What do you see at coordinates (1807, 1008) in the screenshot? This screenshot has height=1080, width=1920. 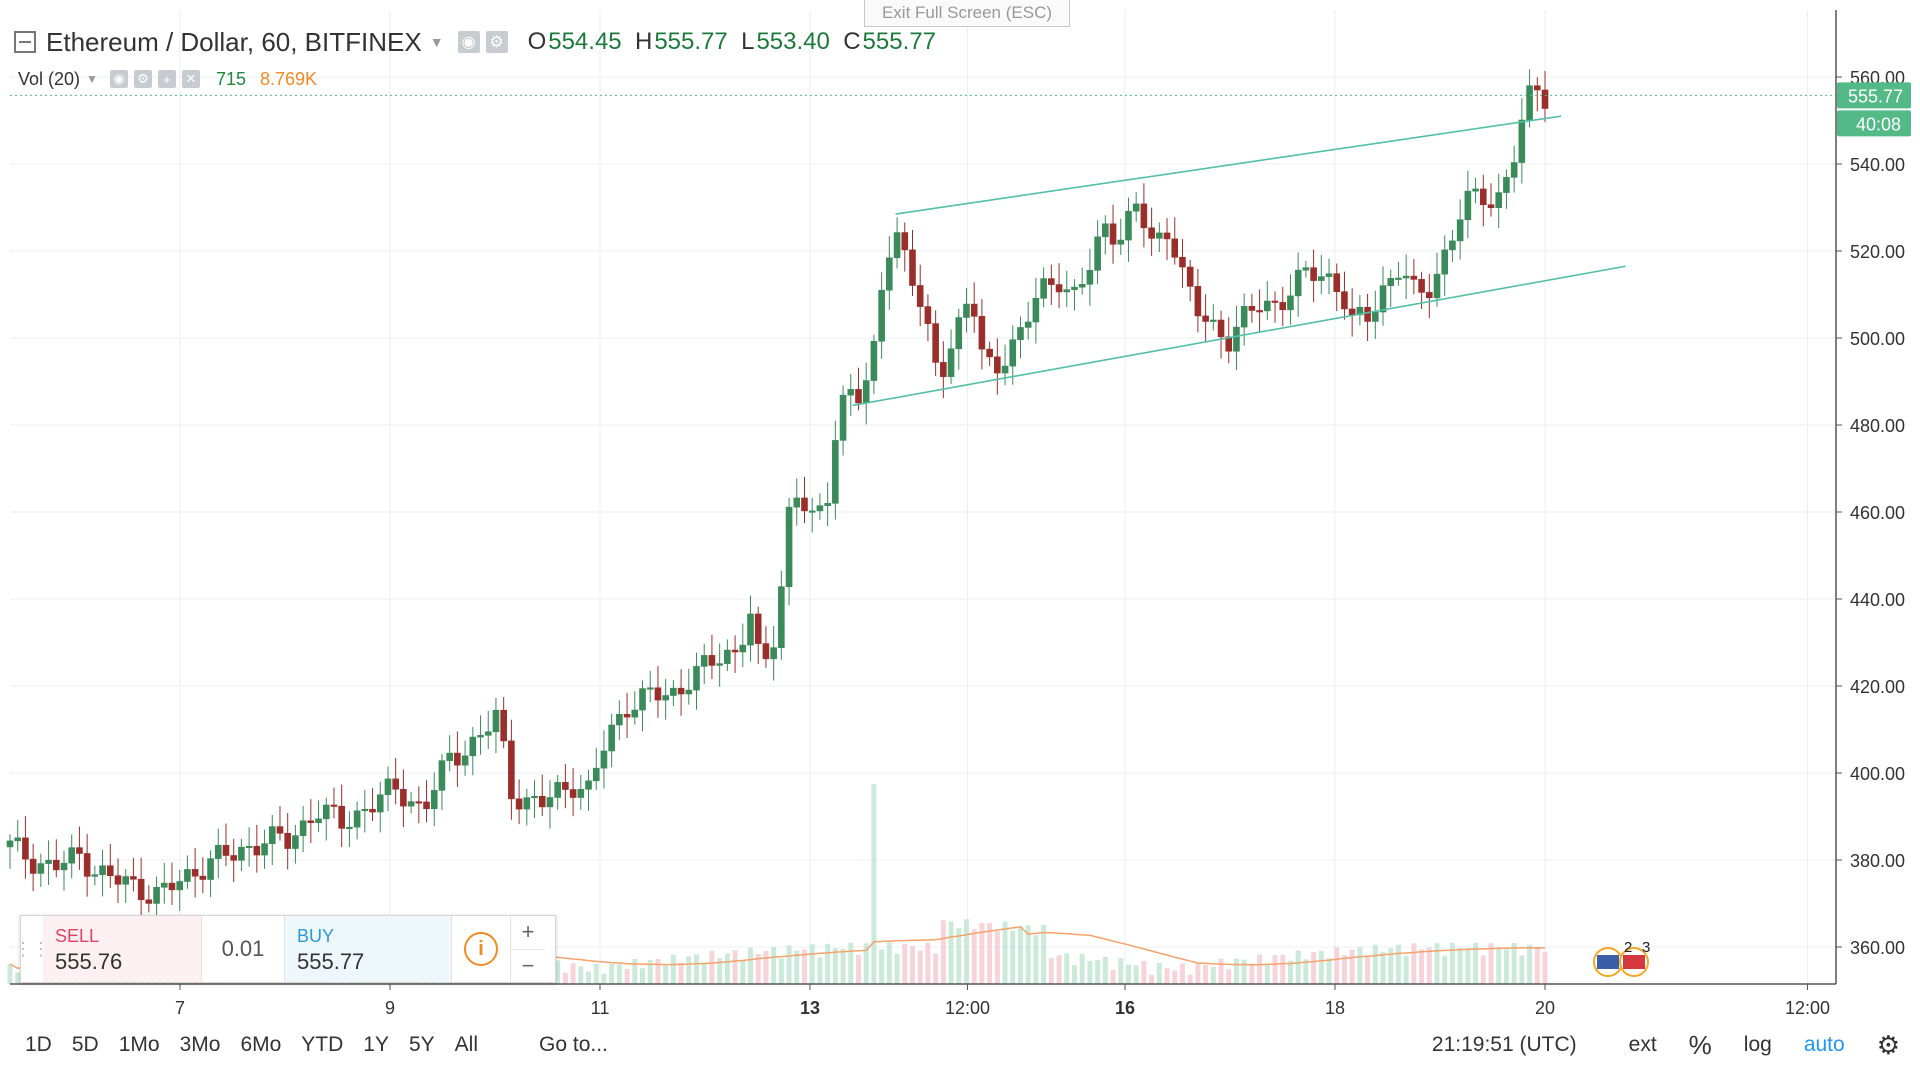 I see `time-tick-label: 12:00` at bounding box center [1807, 1008].